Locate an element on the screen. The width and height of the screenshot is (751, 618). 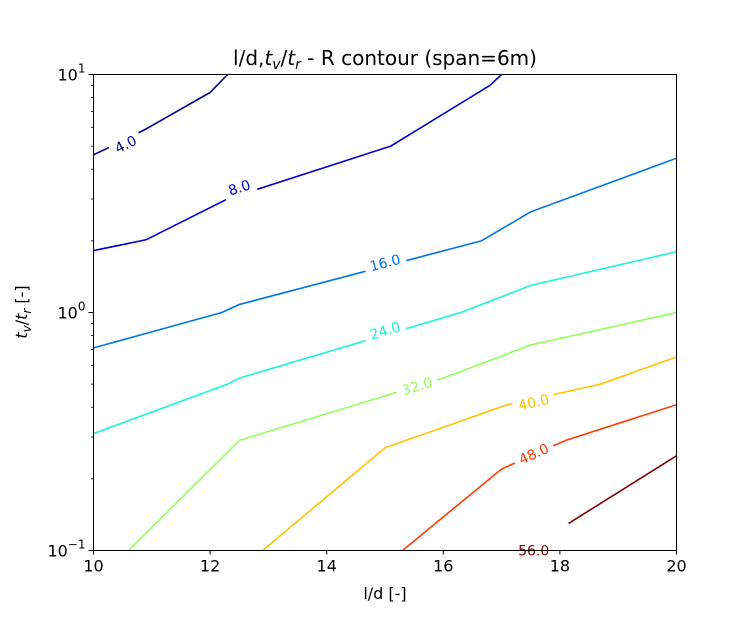
y-tick-label: 10¹ is located at coordinates (72, 73).